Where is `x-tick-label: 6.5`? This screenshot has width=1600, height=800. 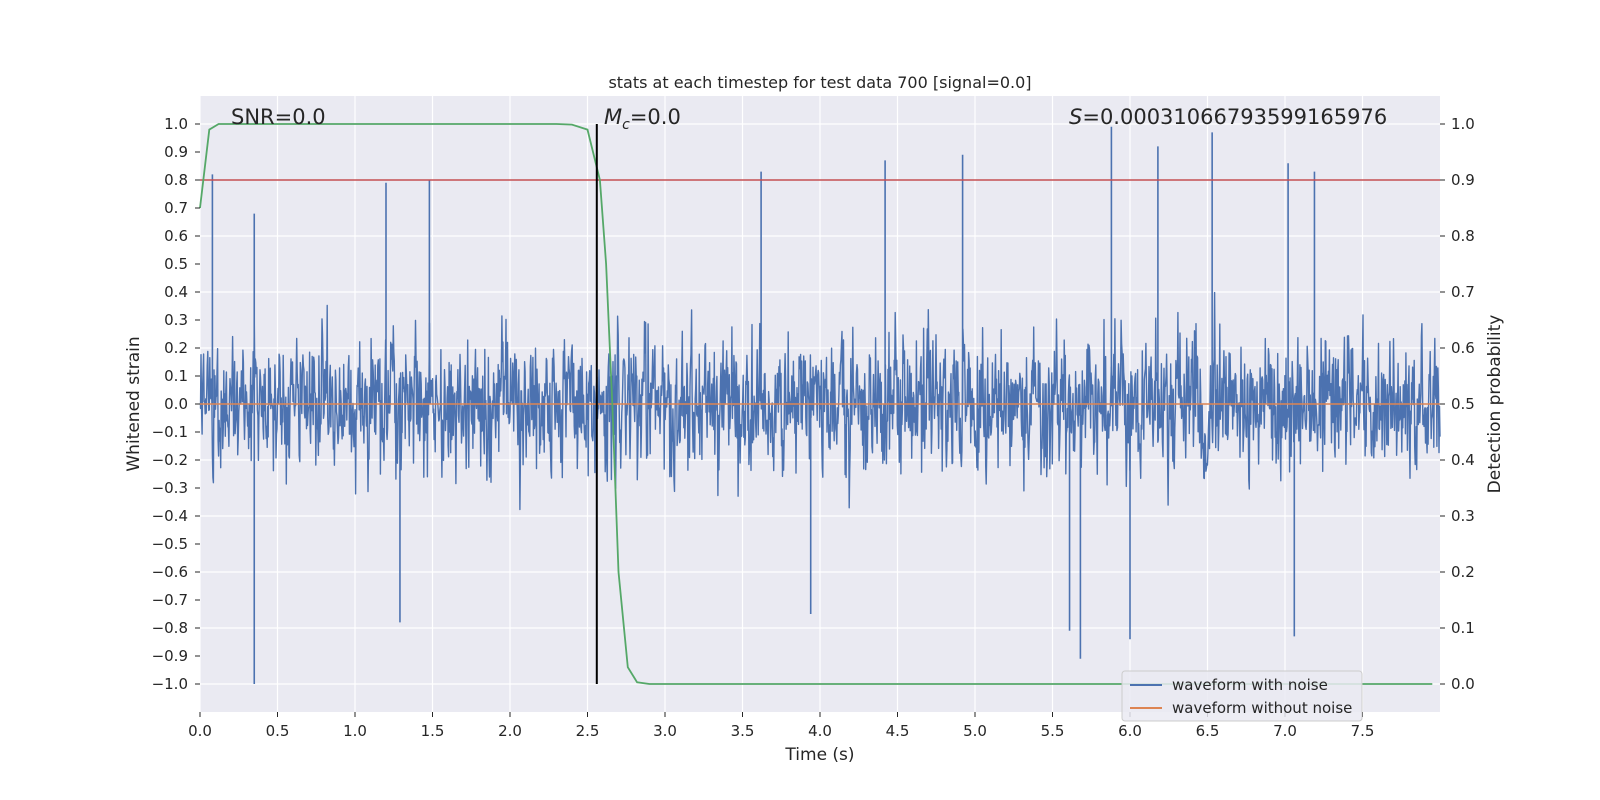 x-tick-label: 6.5 is located at coordinates (1208, 731).